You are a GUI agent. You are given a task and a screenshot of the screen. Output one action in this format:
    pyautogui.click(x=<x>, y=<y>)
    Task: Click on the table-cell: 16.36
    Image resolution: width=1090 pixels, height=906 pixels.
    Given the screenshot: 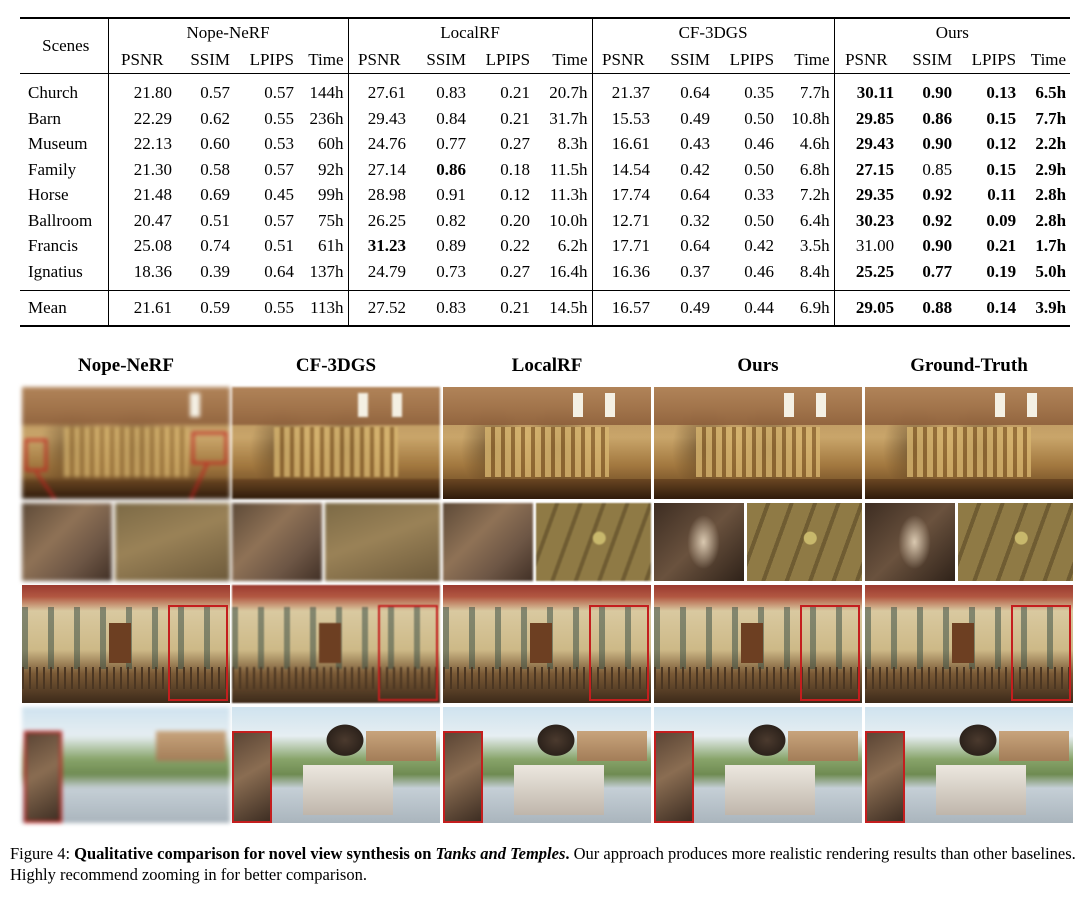 What is the action you would take?
    pyautogui.click(x=623, y=271)
    